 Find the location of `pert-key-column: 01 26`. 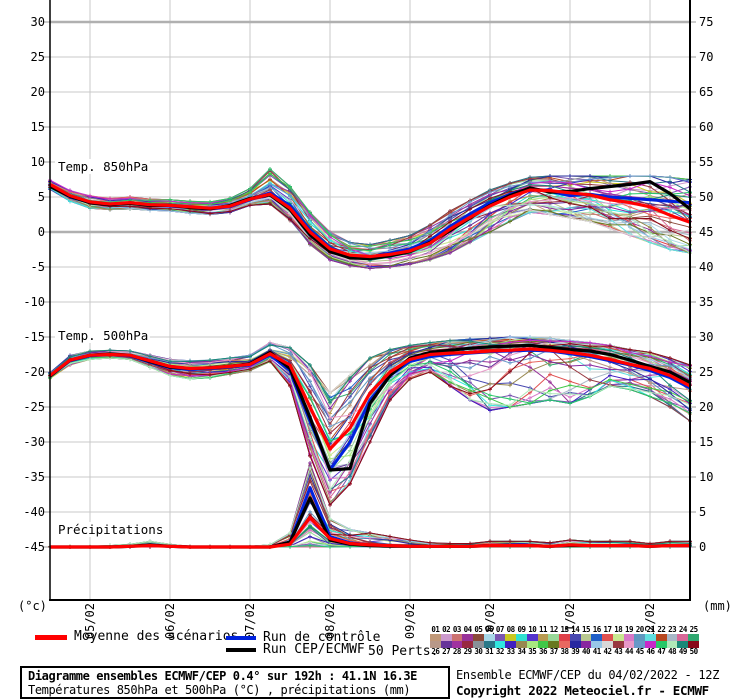

pert-key-column: 01 26 is located at coordinates (435, 641).